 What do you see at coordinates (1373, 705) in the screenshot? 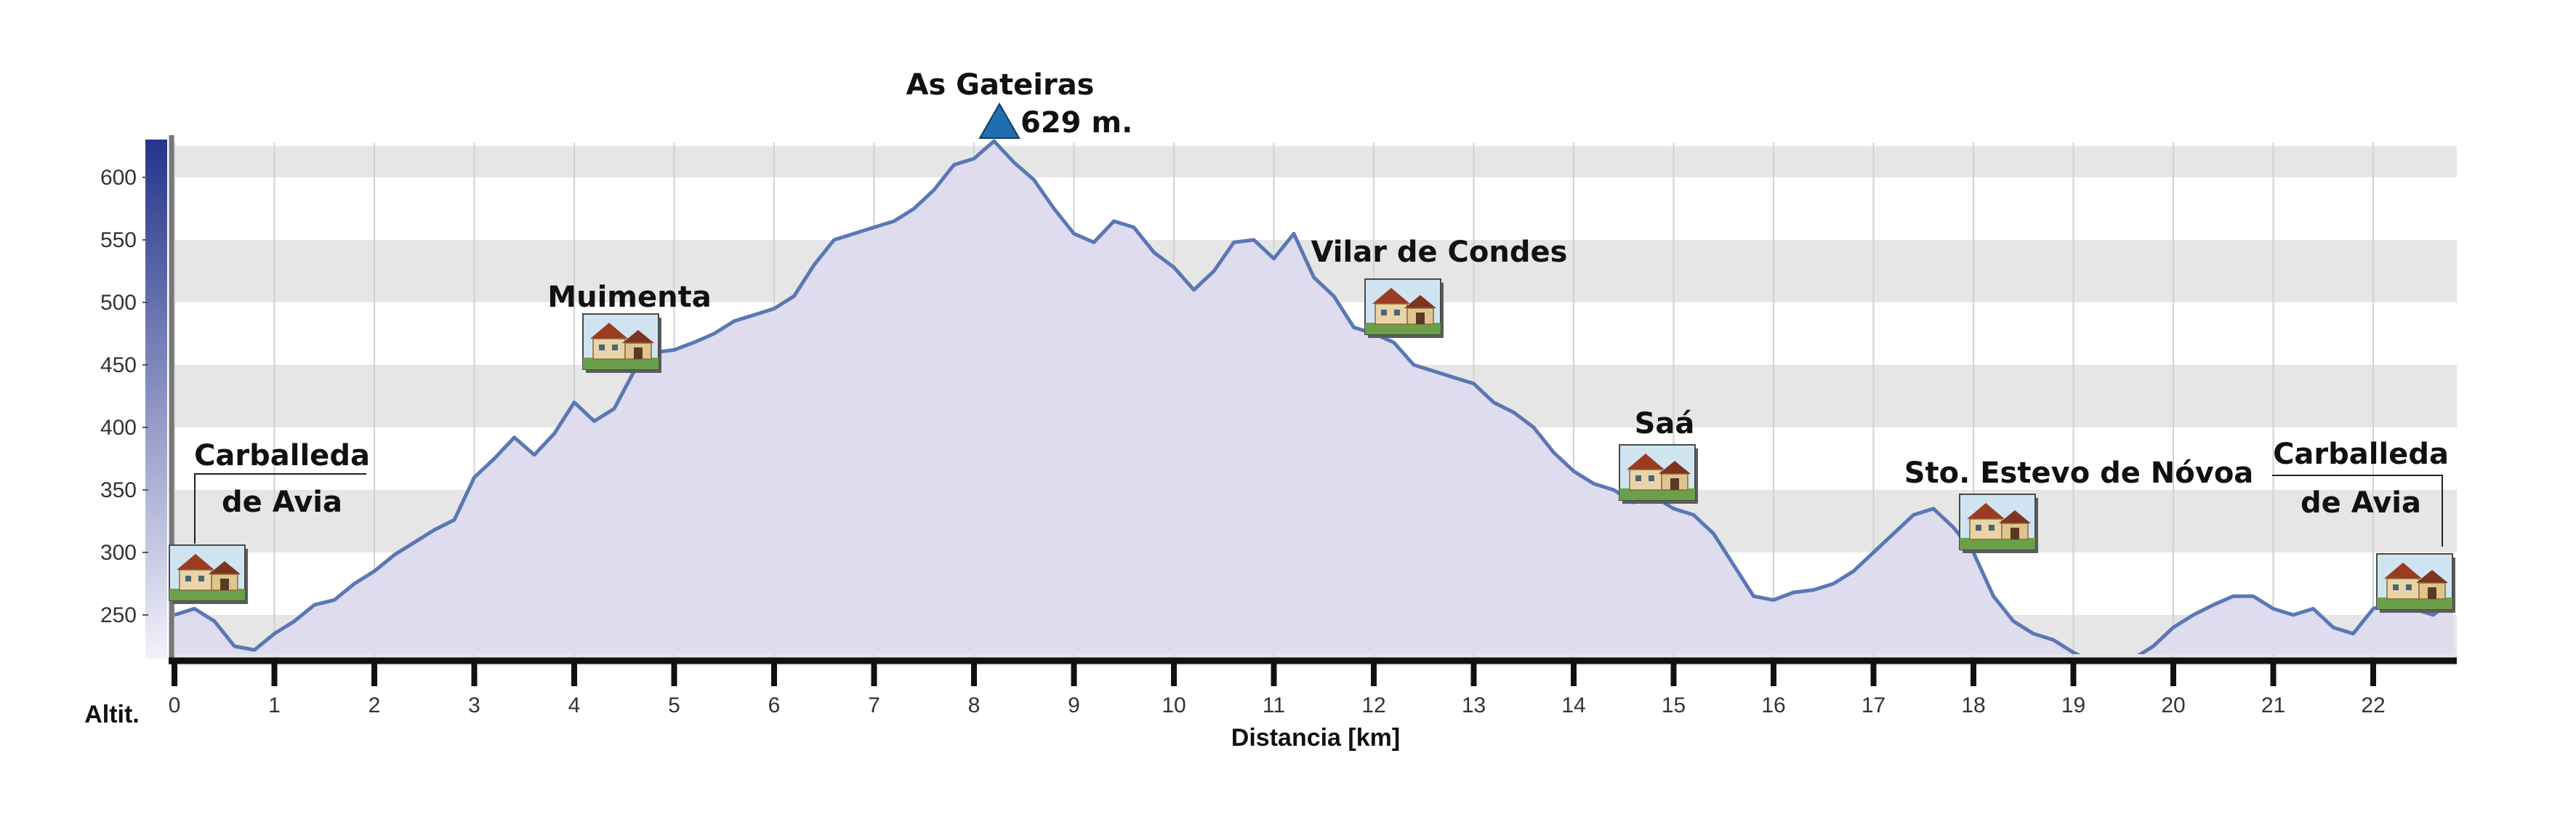
I see `x-tick-label: 12` at bounding box center [1373, 705].